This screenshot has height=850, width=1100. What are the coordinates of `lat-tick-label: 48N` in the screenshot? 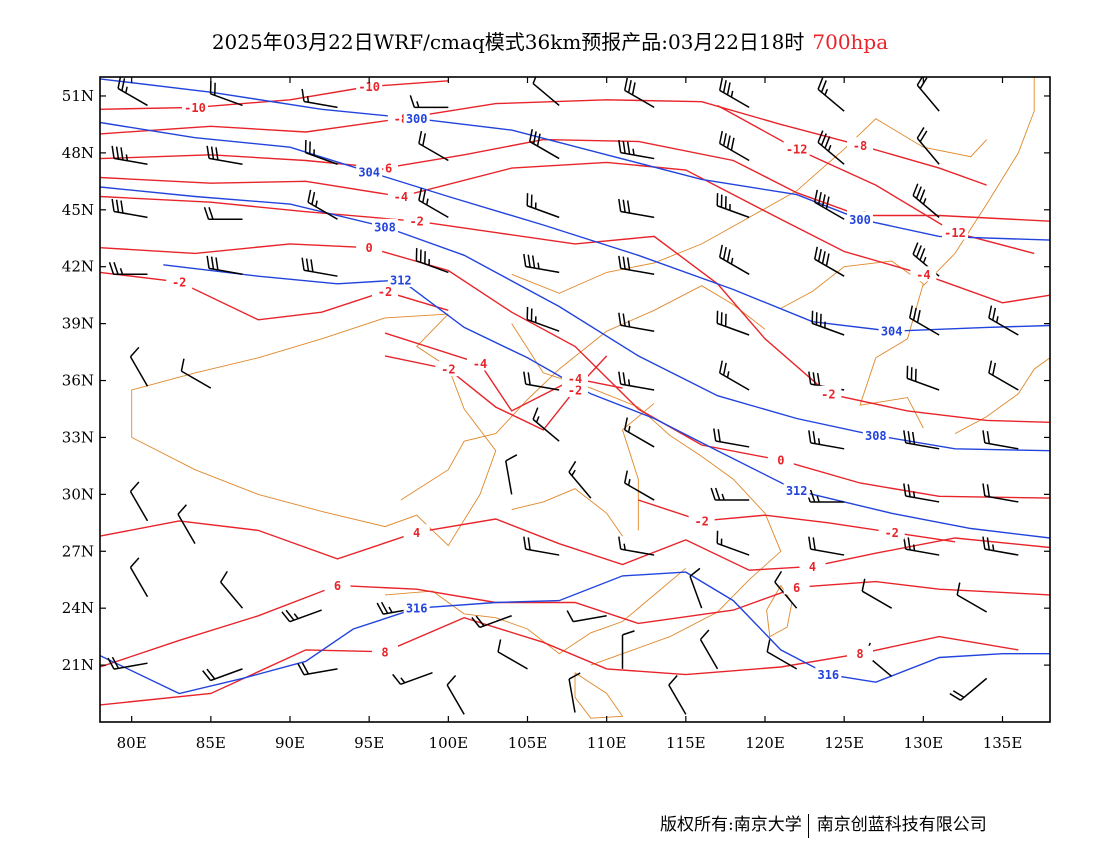 It's located at (78, 153).